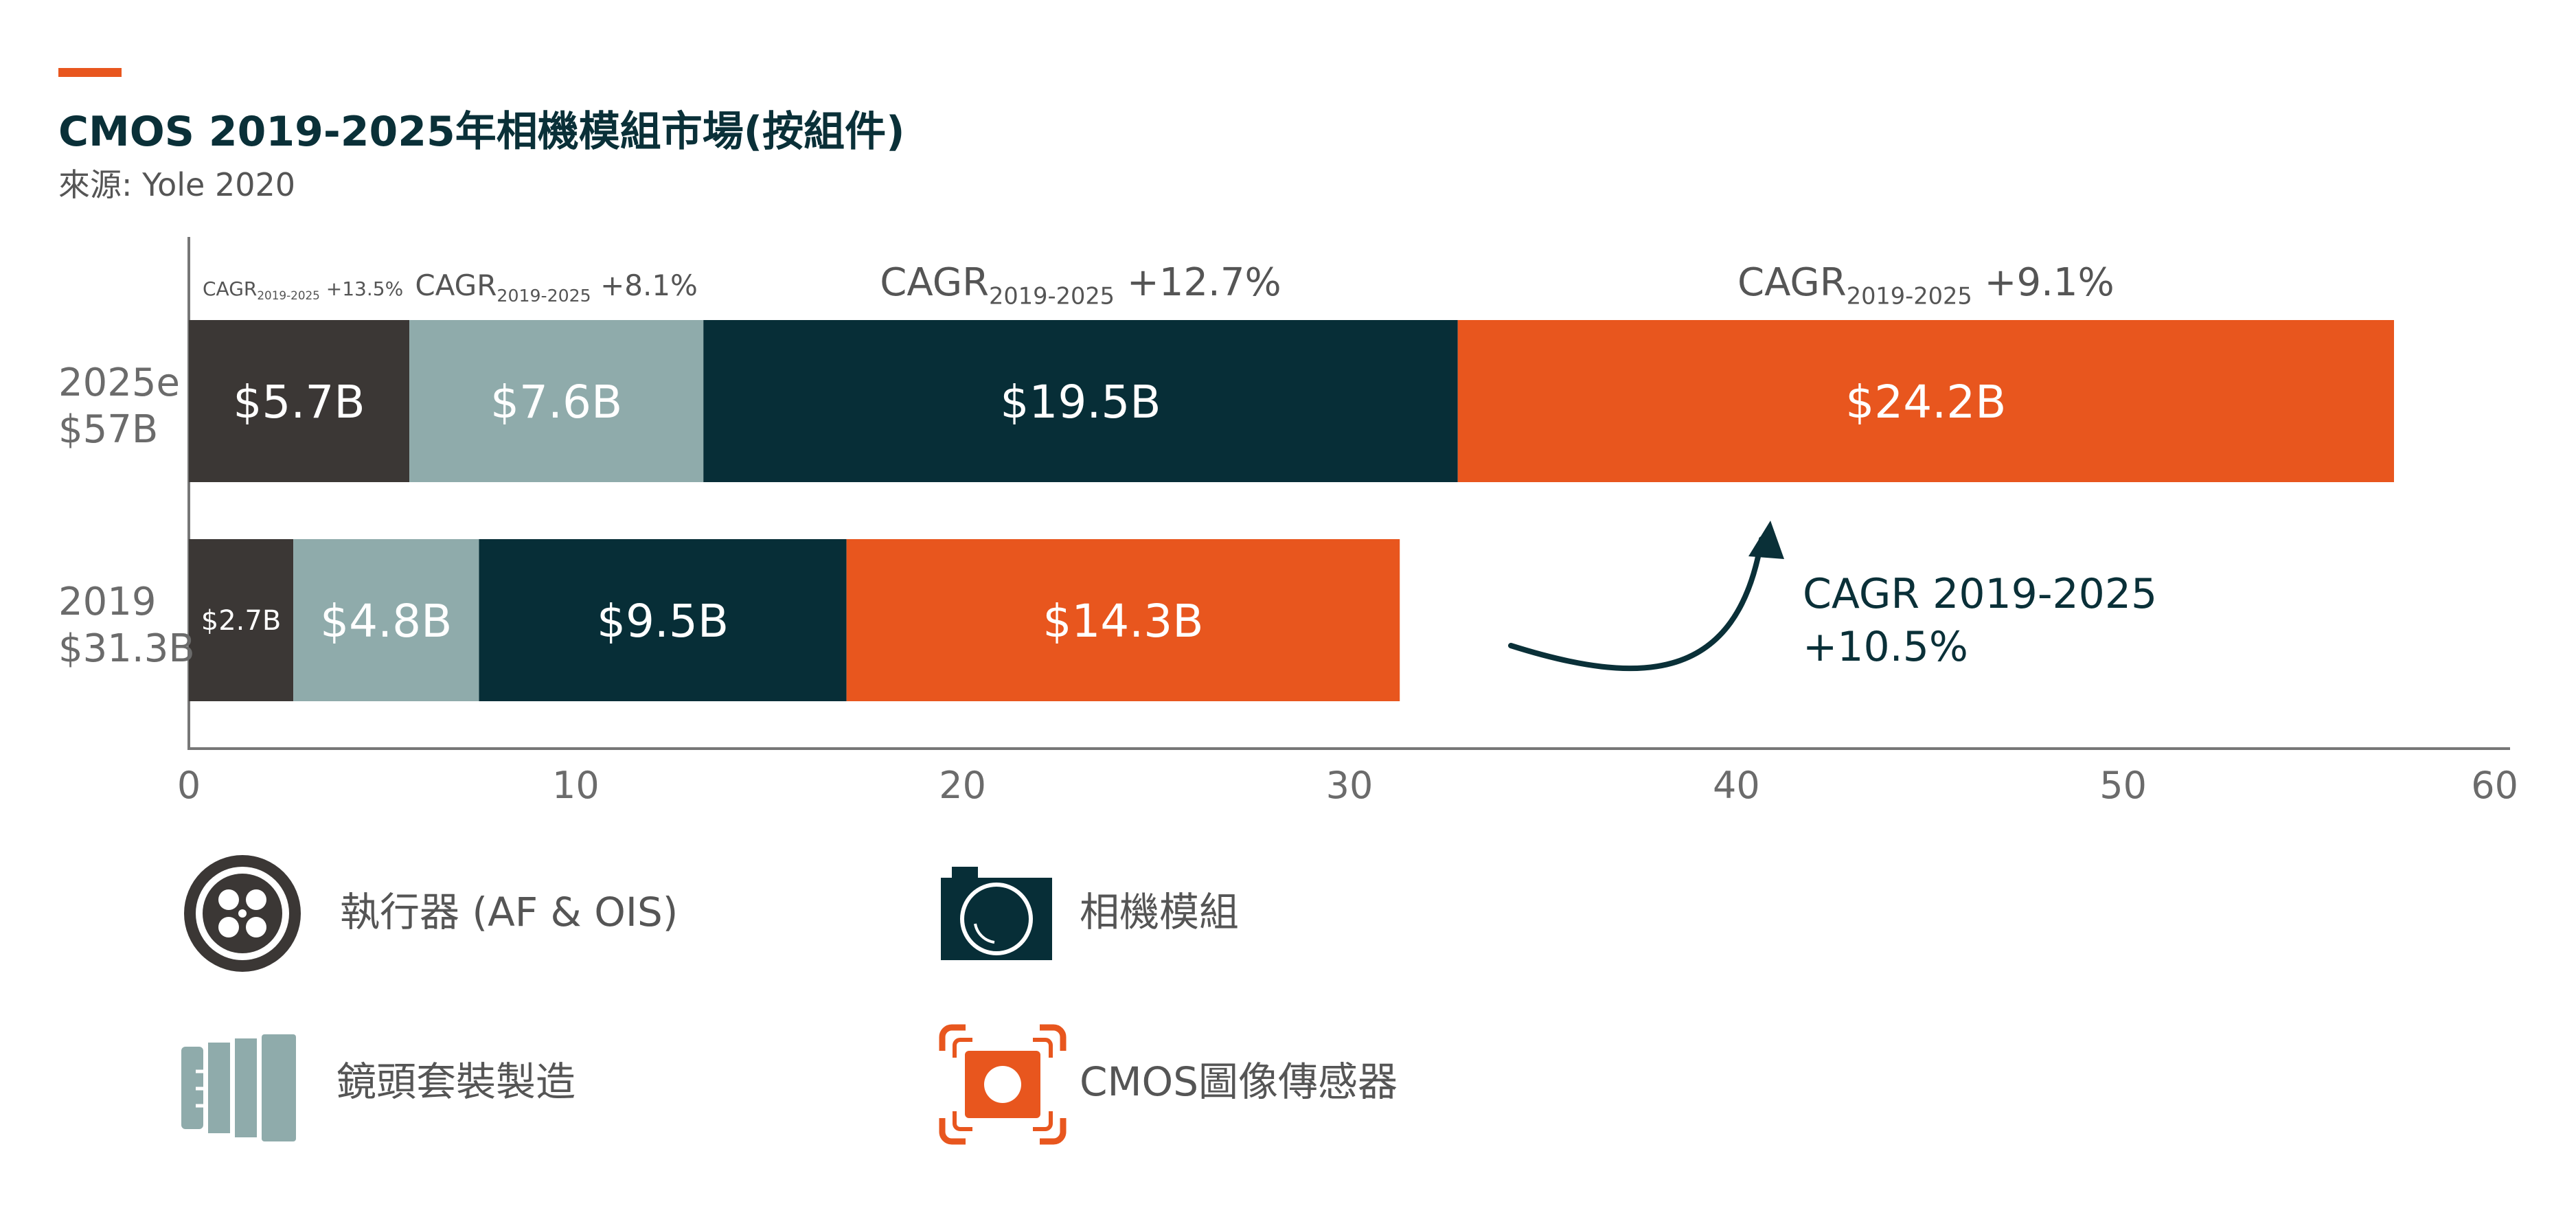 The height and width of the screenshot is (1228, 2576). I want to click on camera-module-icon, so click(996, 913).